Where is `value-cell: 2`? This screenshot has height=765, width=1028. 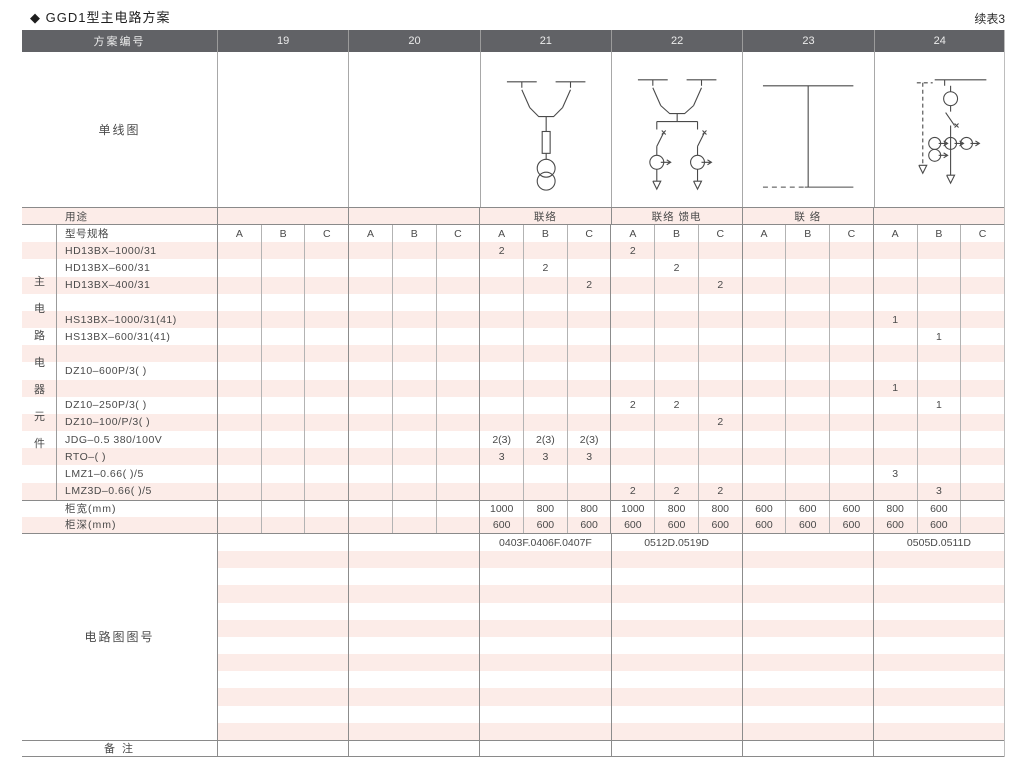
value-cell: 2 is located at coordinates (632, 491).